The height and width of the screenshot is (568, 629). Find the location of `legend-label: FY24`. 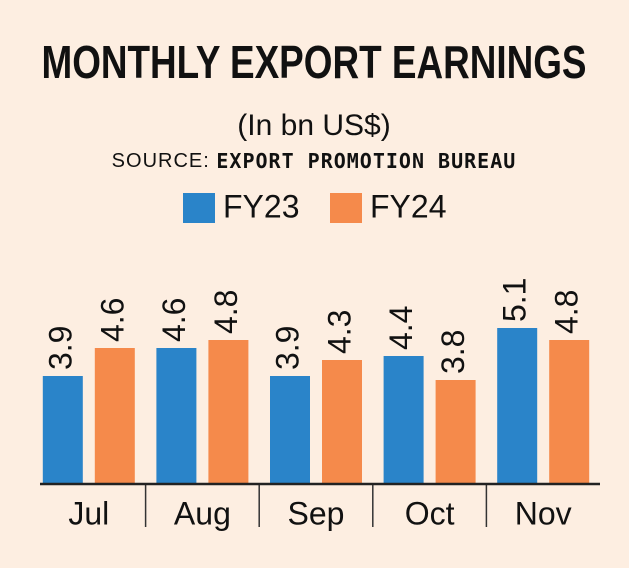

legend-label: FY24 is located at coordinates (408, 206).